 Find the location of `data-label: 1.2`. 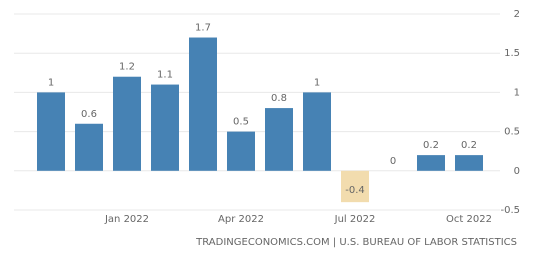

data-label: 1.2 is located at coordinates (127, 67).